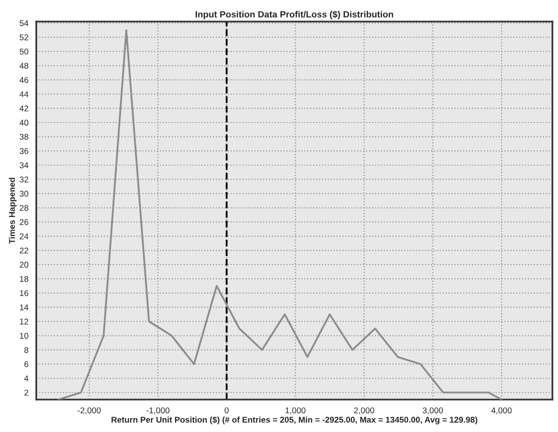 The height and width of the screenshot is (432, 558). Describe the element at coordinates (26, 364) in the screenshot. I see `y-tick-label: 6` at that location.